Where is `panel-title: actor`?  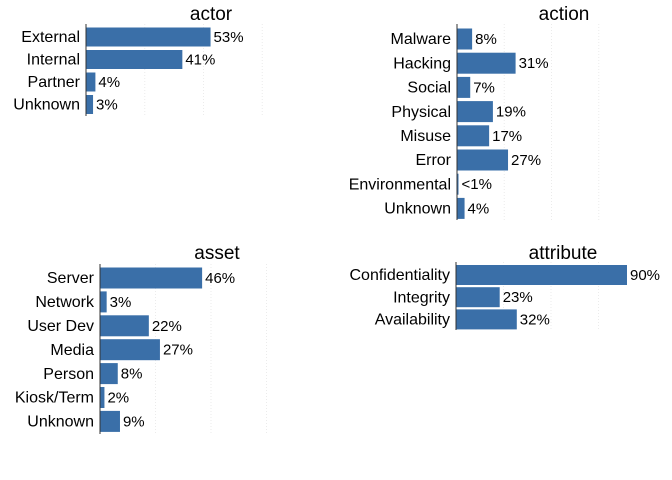 panel-title: actor is located at coordinates (211, 14).